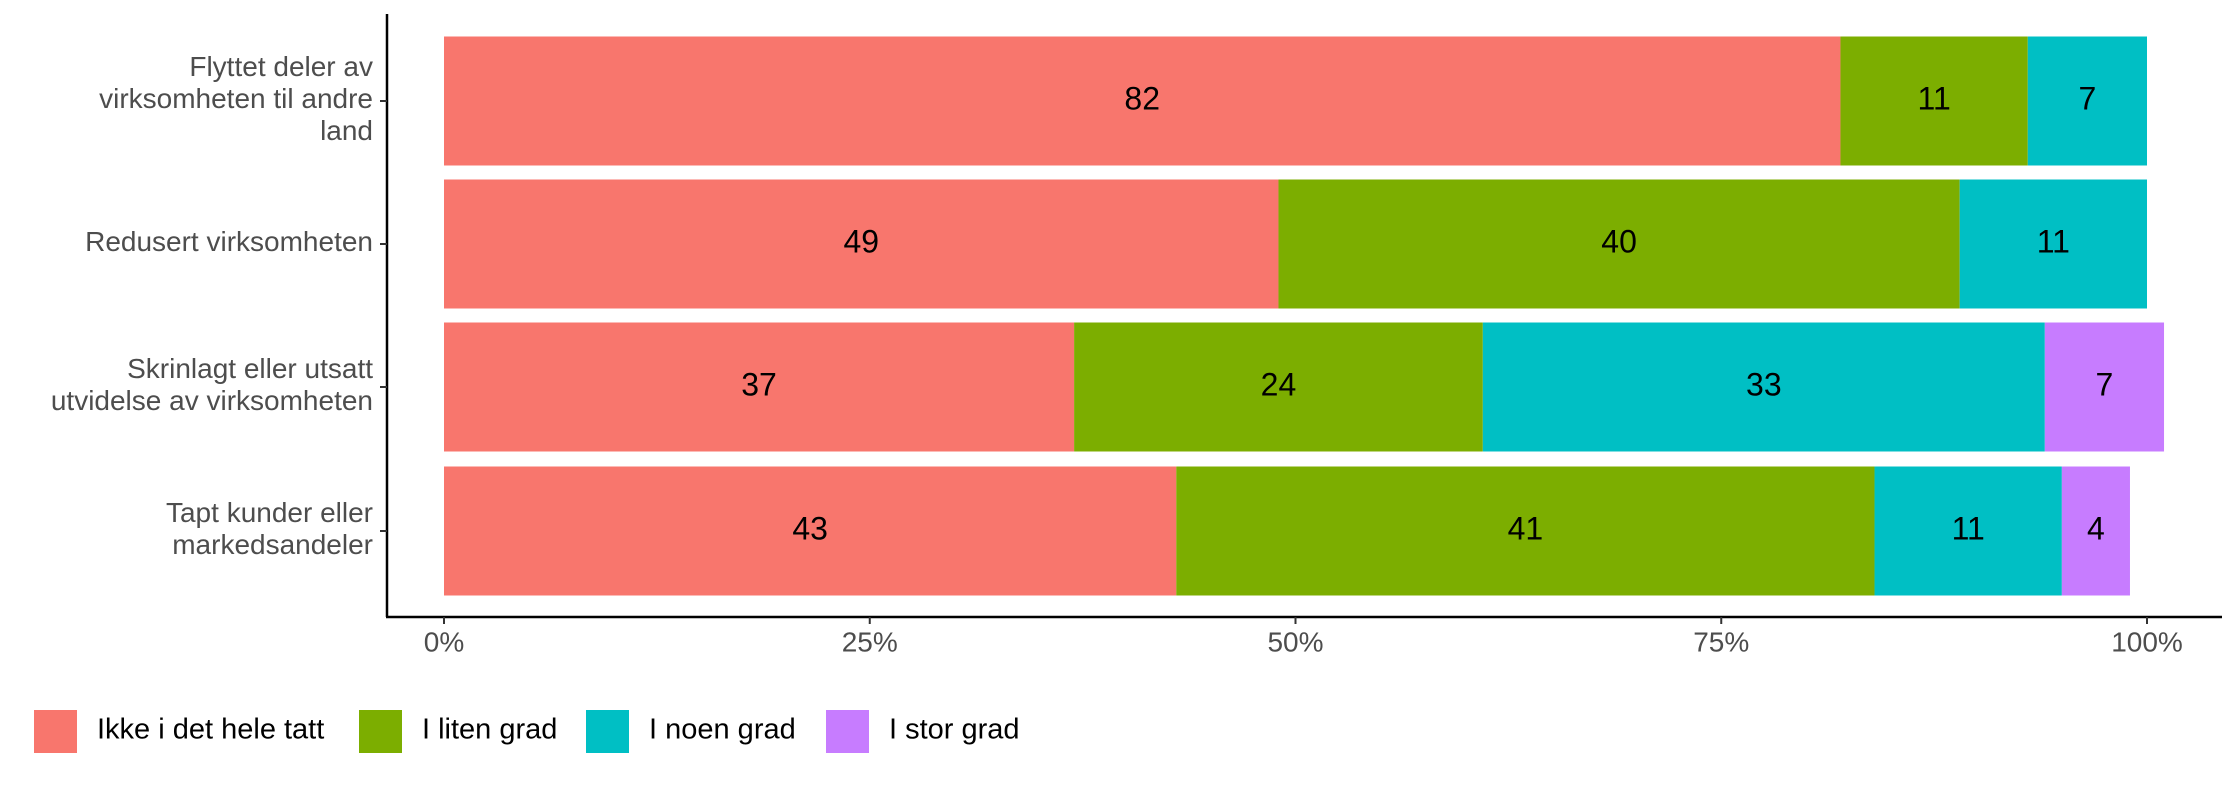 This screenshot has width=2240, height=787. Describe the element at coordinates (444, 641) in the screenshot. I see `x-tick-label: 0%` at that location.